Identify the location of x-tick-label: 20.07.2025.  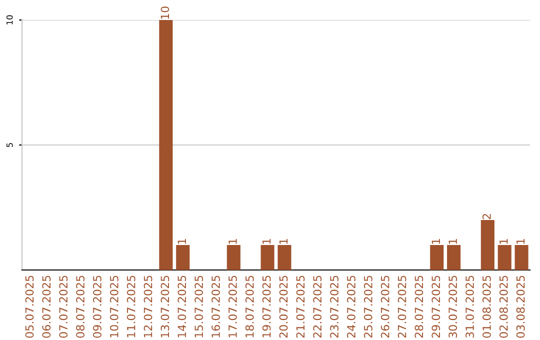
(283, 307).